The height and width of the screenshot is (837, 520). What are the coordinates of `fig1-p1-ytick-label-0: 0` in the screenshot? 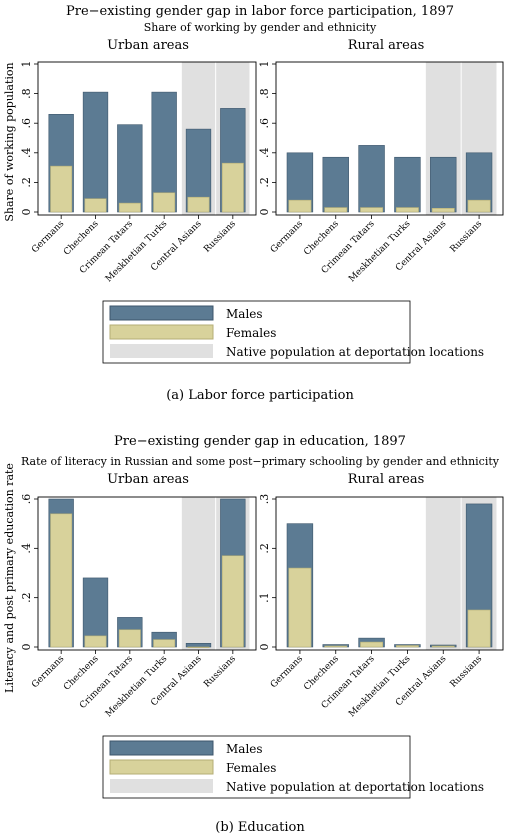 It's located at (264, 647).